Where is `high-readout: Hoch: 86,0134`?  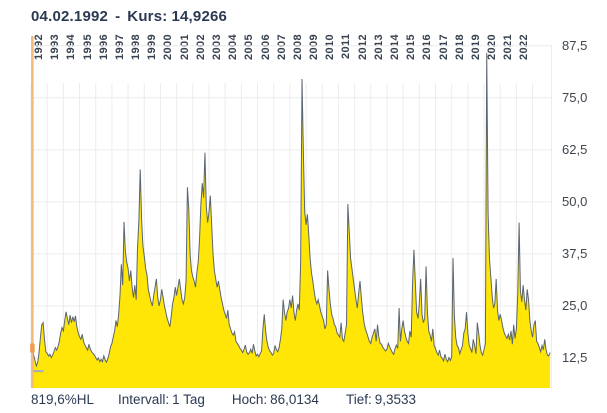 high-readout: Hoch: 86,0134 is located at coordinates (277, 399).